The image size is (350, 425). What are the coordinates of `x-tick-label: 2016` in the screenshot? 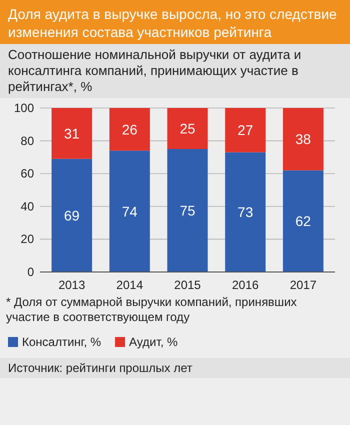 It's located at (246, 285).